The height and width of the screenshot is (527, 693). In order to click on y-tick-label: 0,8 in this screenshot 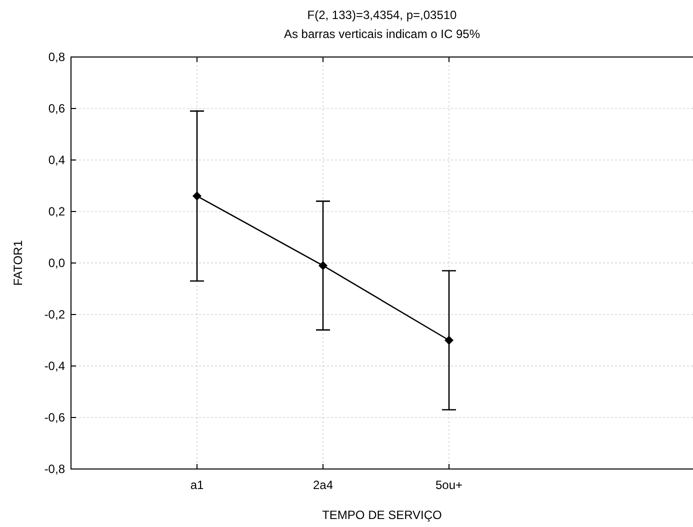, I will do `click(57, 57)`.